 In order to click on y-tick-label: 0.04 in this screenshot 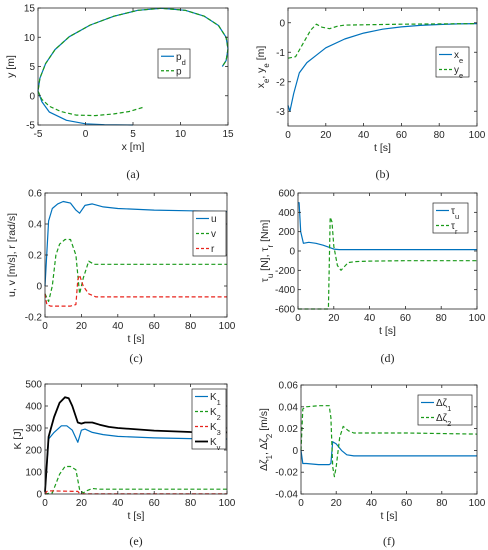, I will do `click(289, 407)`.